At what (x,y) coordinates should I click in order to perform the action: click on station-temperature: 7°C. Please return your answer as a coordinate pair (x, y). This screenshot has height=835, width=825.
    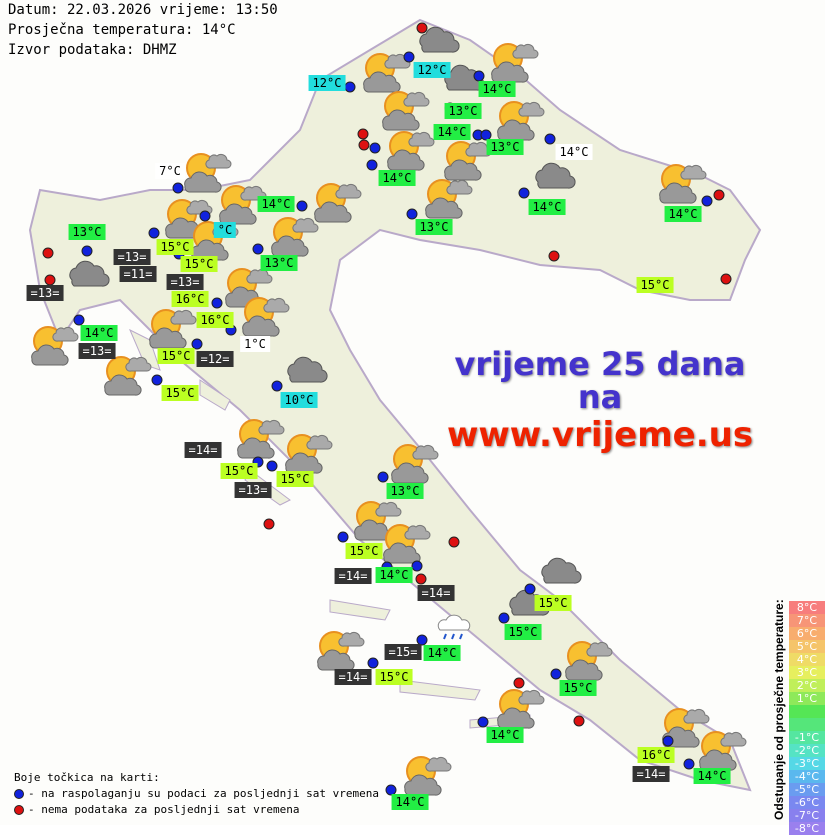
    Looking at the image, I should click on (170, 171).